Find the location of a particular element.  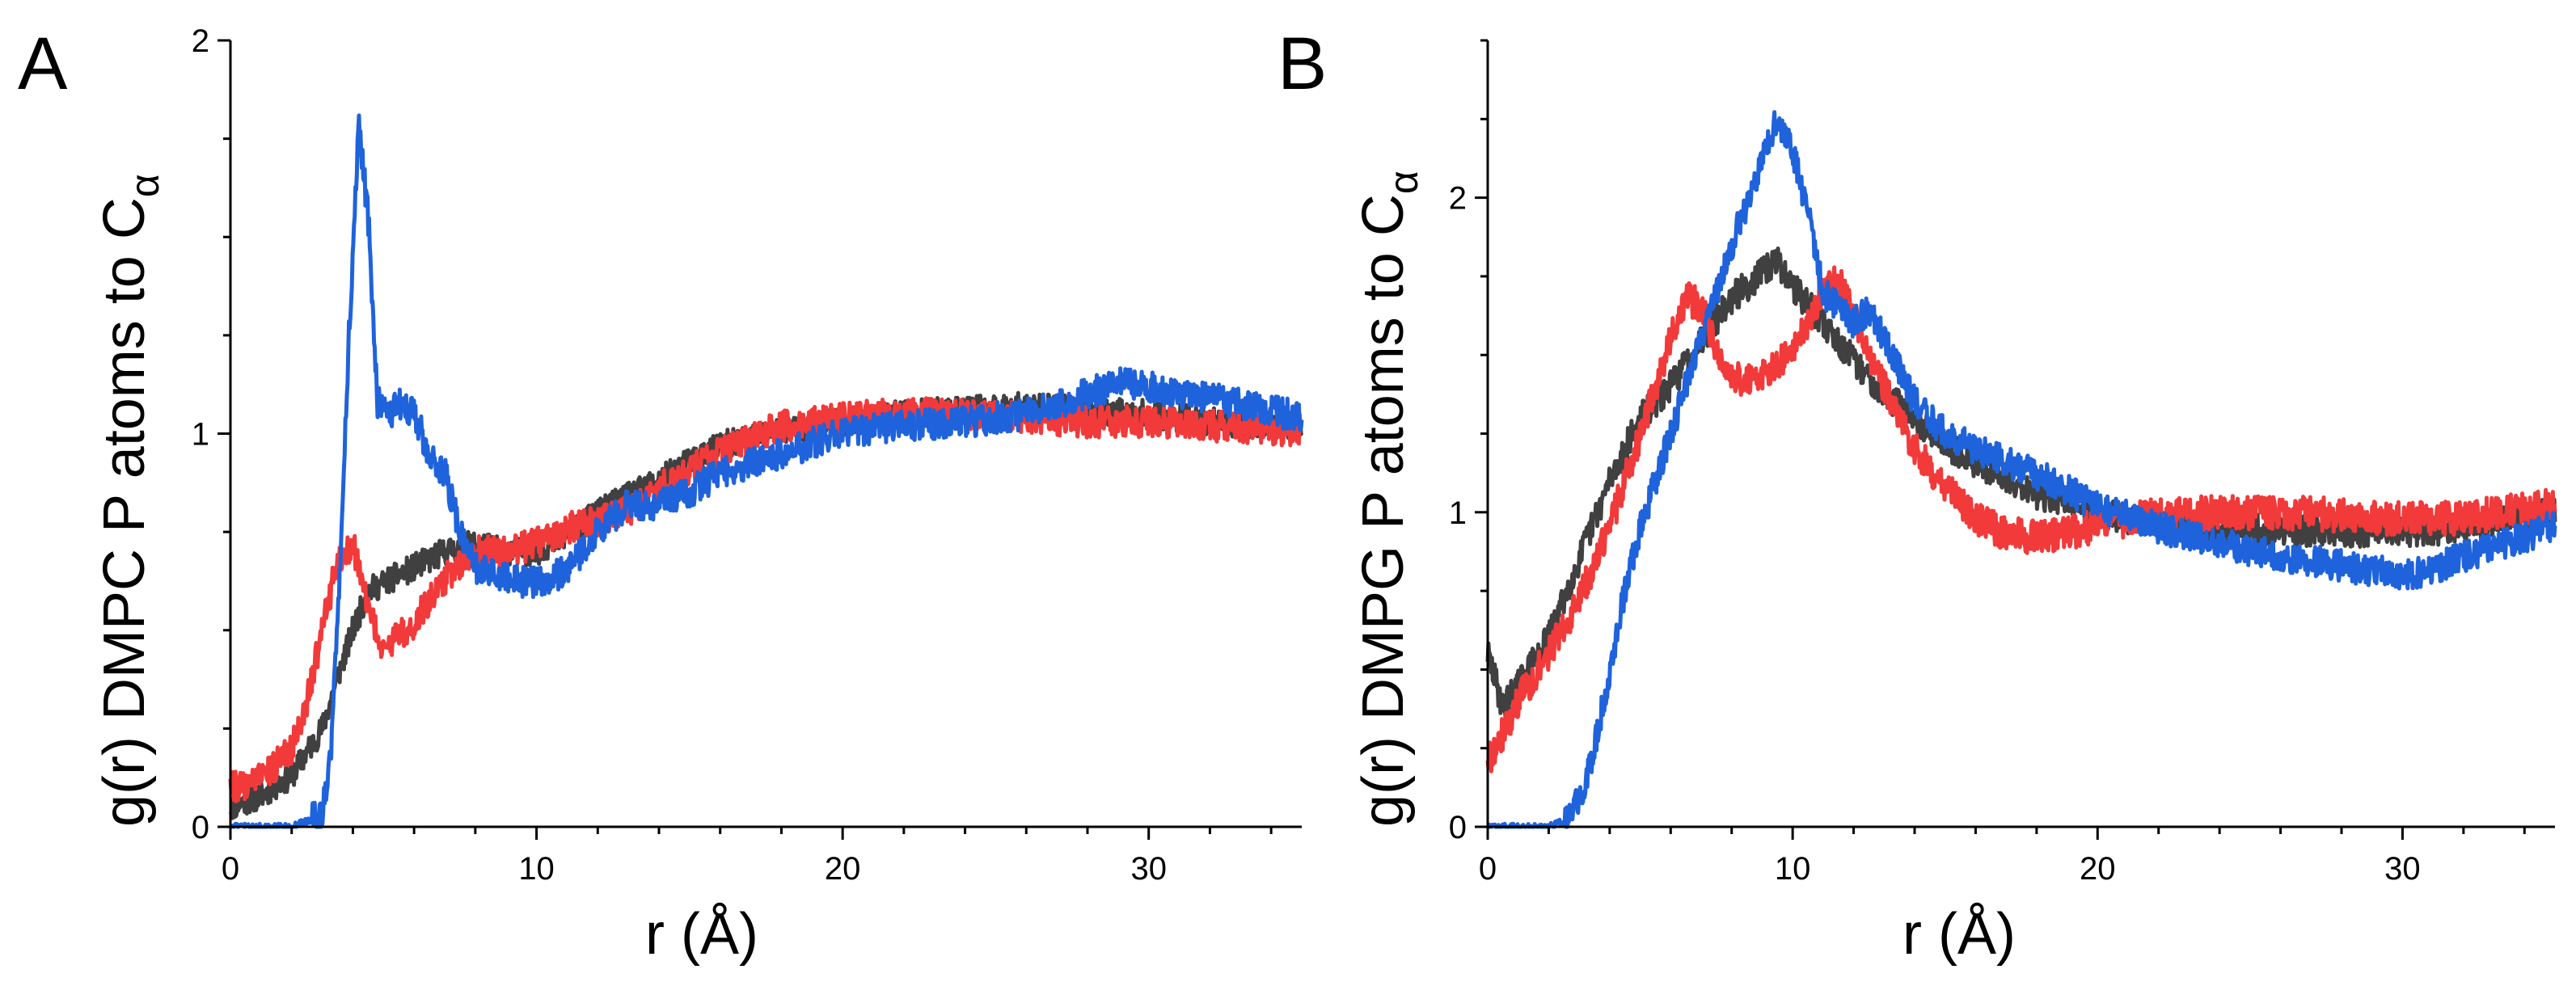

panel-a-y-axis-title-subscript: α is located at coordinates (144, 185).